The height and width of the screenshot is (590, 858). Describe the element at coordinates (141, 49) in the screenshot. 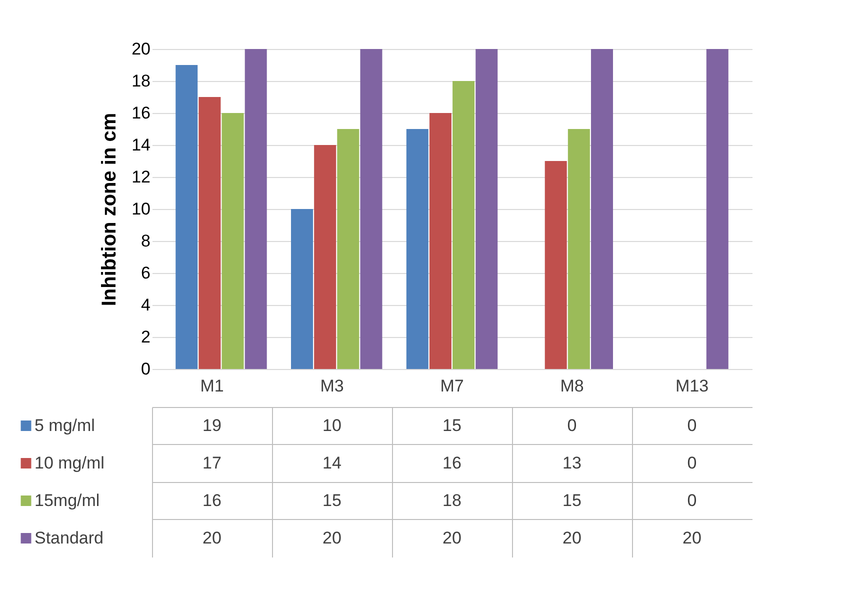

I see `y-tick-label: 20` at that location.